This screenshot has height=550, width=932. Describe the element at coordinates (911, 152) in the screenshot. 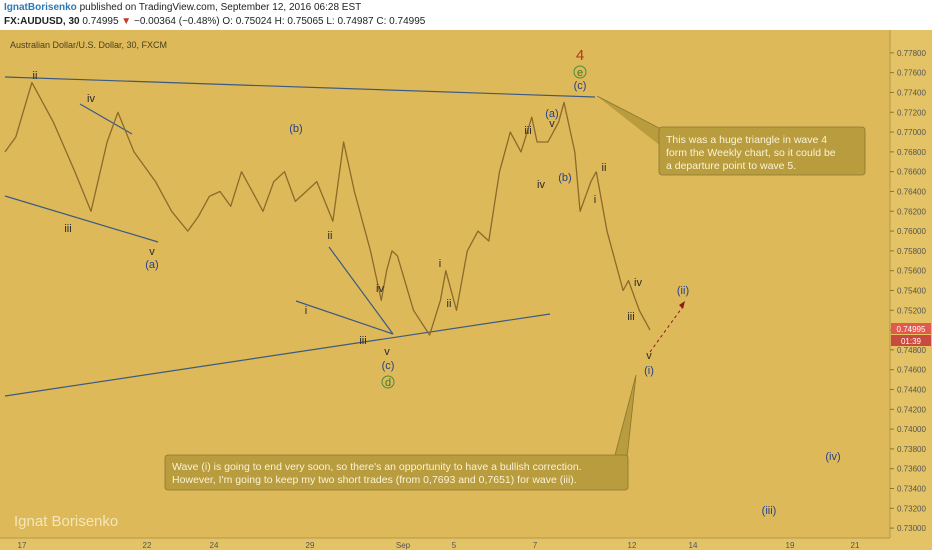

I see `y-tick-label: 0.76800` at that location.